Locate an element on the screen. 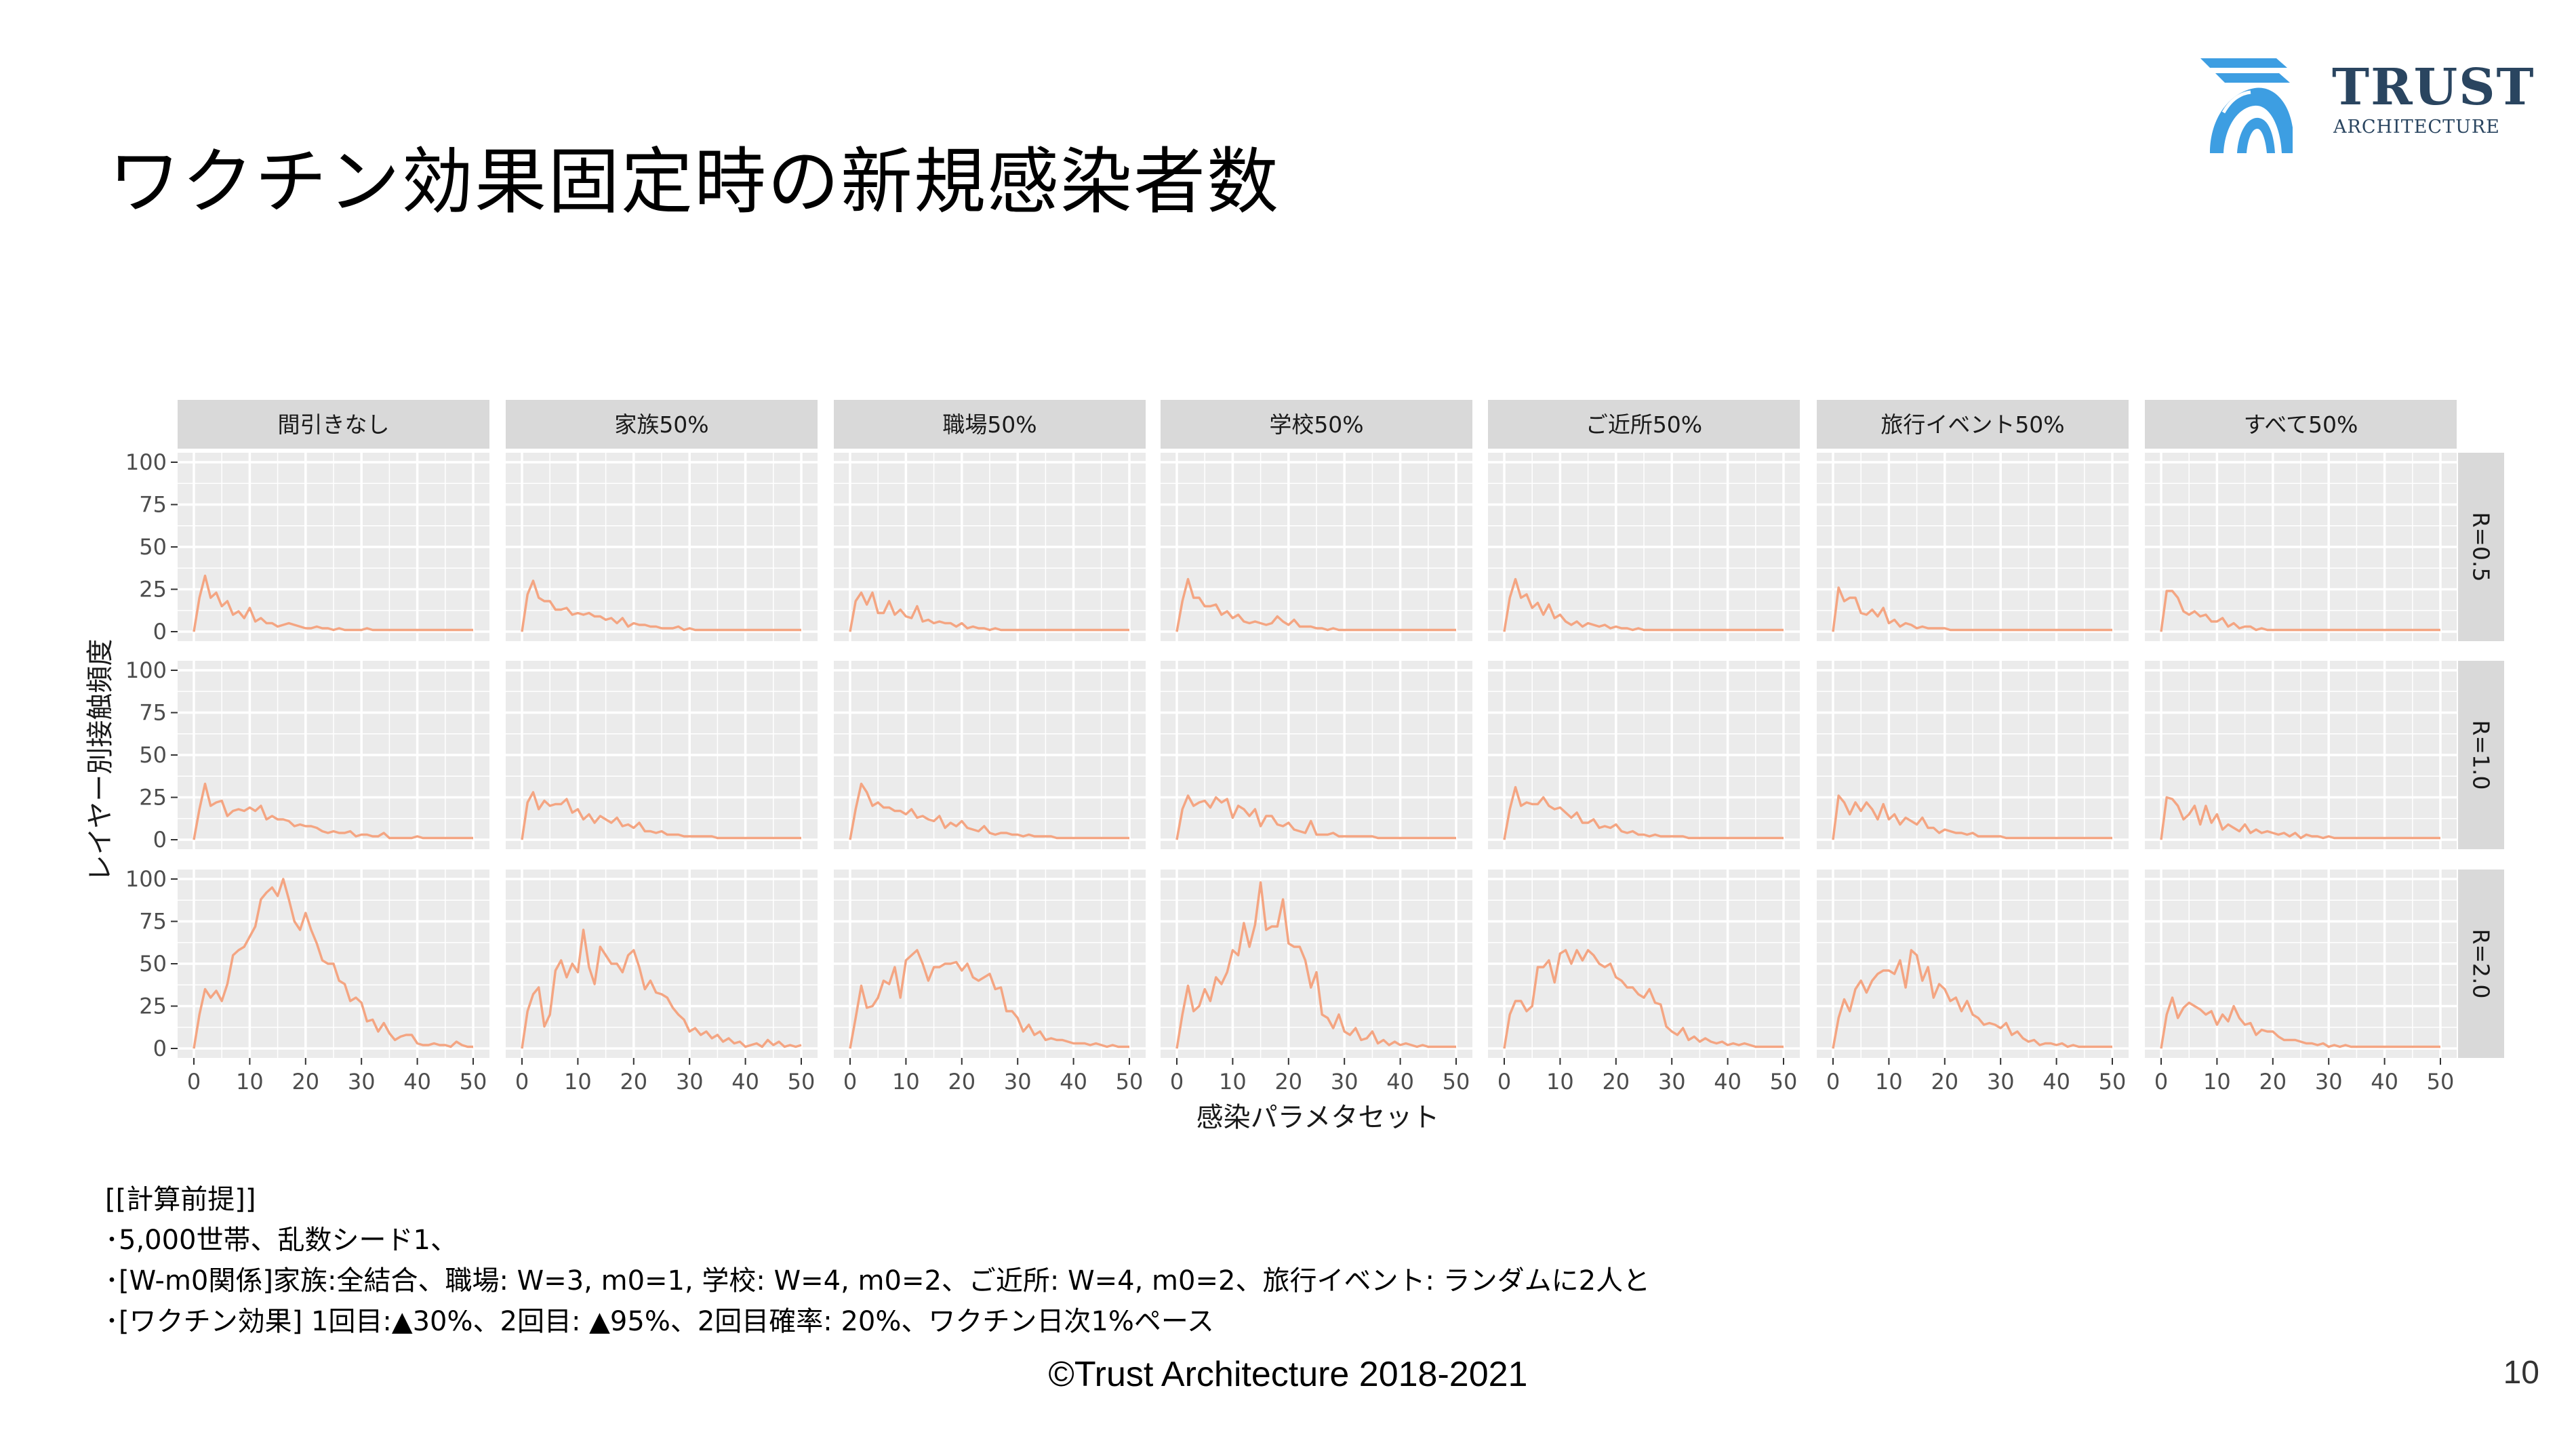 This screenshot has width=2576, height=1449. column-strip-label: ご近所50% is located at coordinates (1644, 424).